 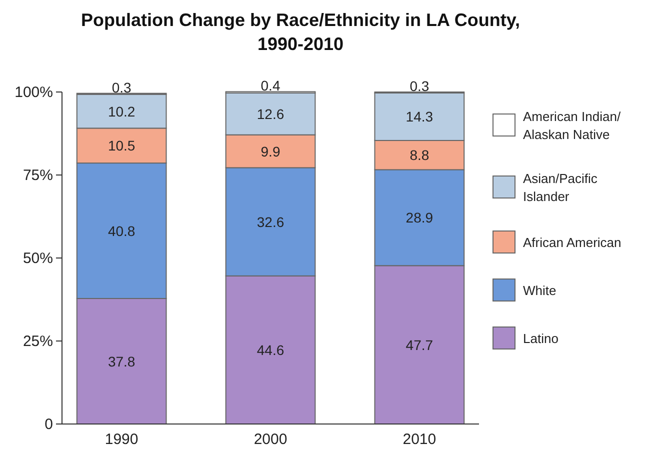 What do you see at coordinates (420, 218) in the screenshot?
I see `data-label: 28.9` at bounding box center [420, 218].